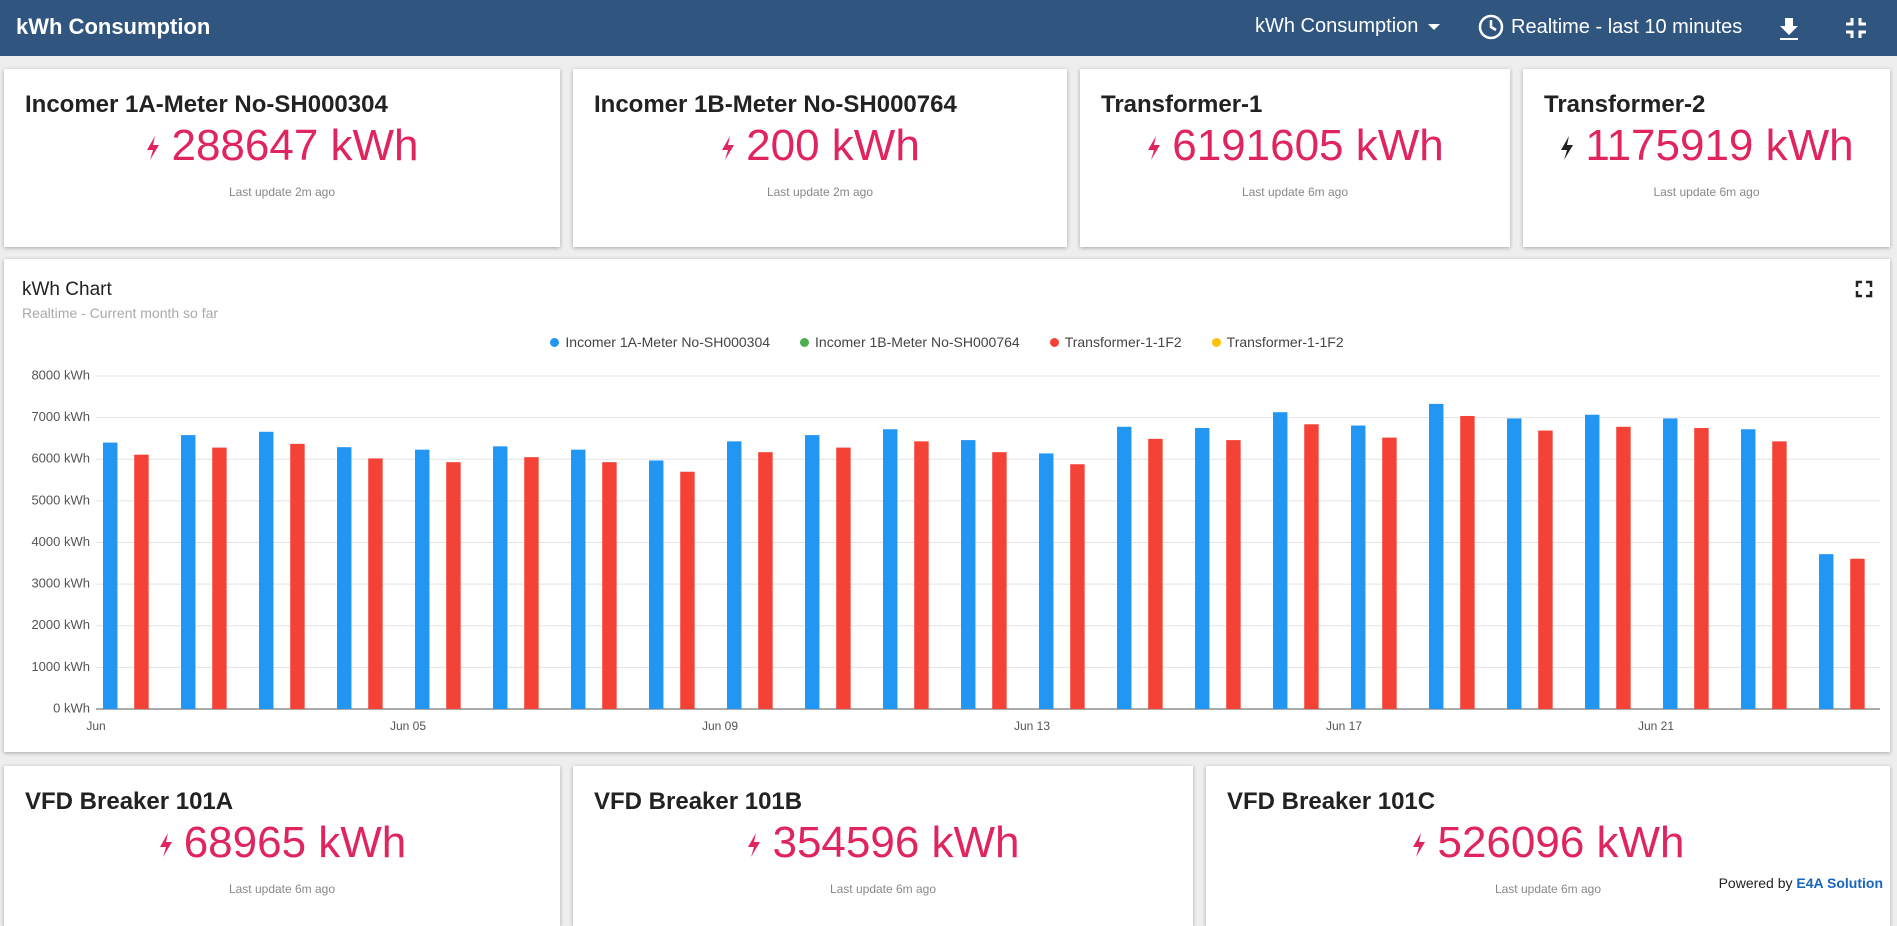  Describe the element at coordinates (895, 842) in the screenshot. I see `card-value-text: 354596 kWh` at that location.